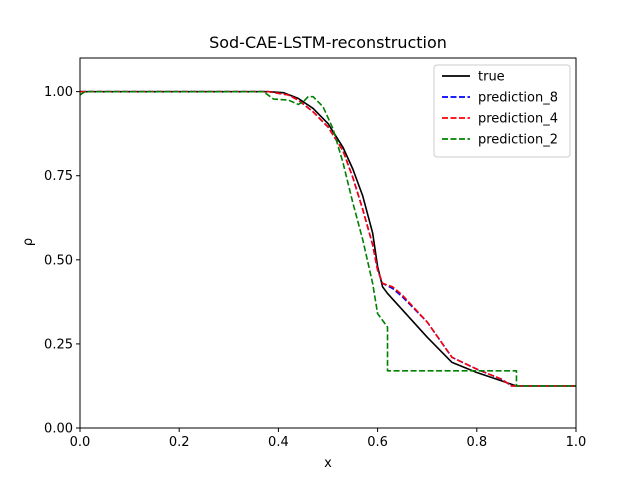 The image size is (640, 480). I want to click on y-tick-label: 0.75, so click(58, 176).